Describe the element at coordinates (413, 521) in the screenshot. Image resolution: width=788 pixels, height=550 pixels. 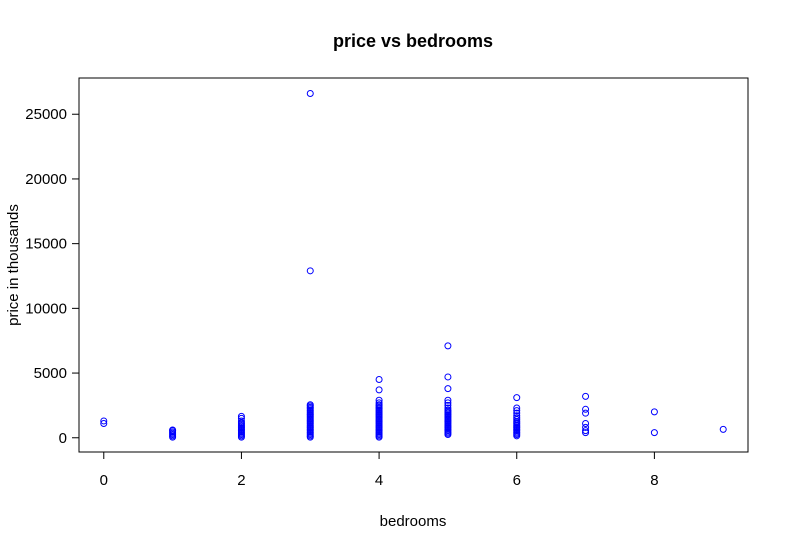
I see `x-axis-label: bedrooms` at that location.